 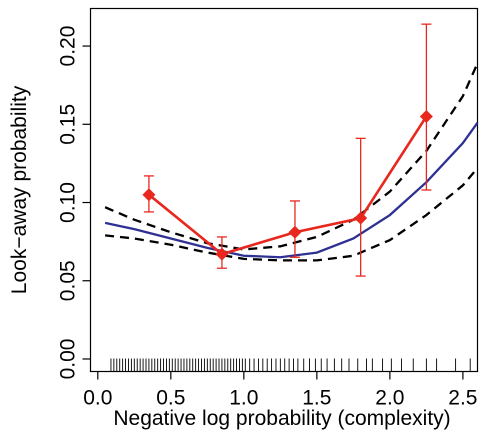 I want to click on y-axis-title: Look−away probability, so click(x=19, y=189).